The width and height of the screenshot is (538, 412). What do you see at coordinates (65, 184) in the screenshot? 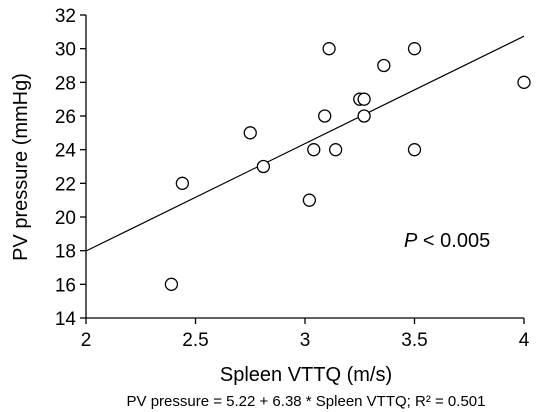
I see `y-tick-label: 22` at bounding box center [65, 184].